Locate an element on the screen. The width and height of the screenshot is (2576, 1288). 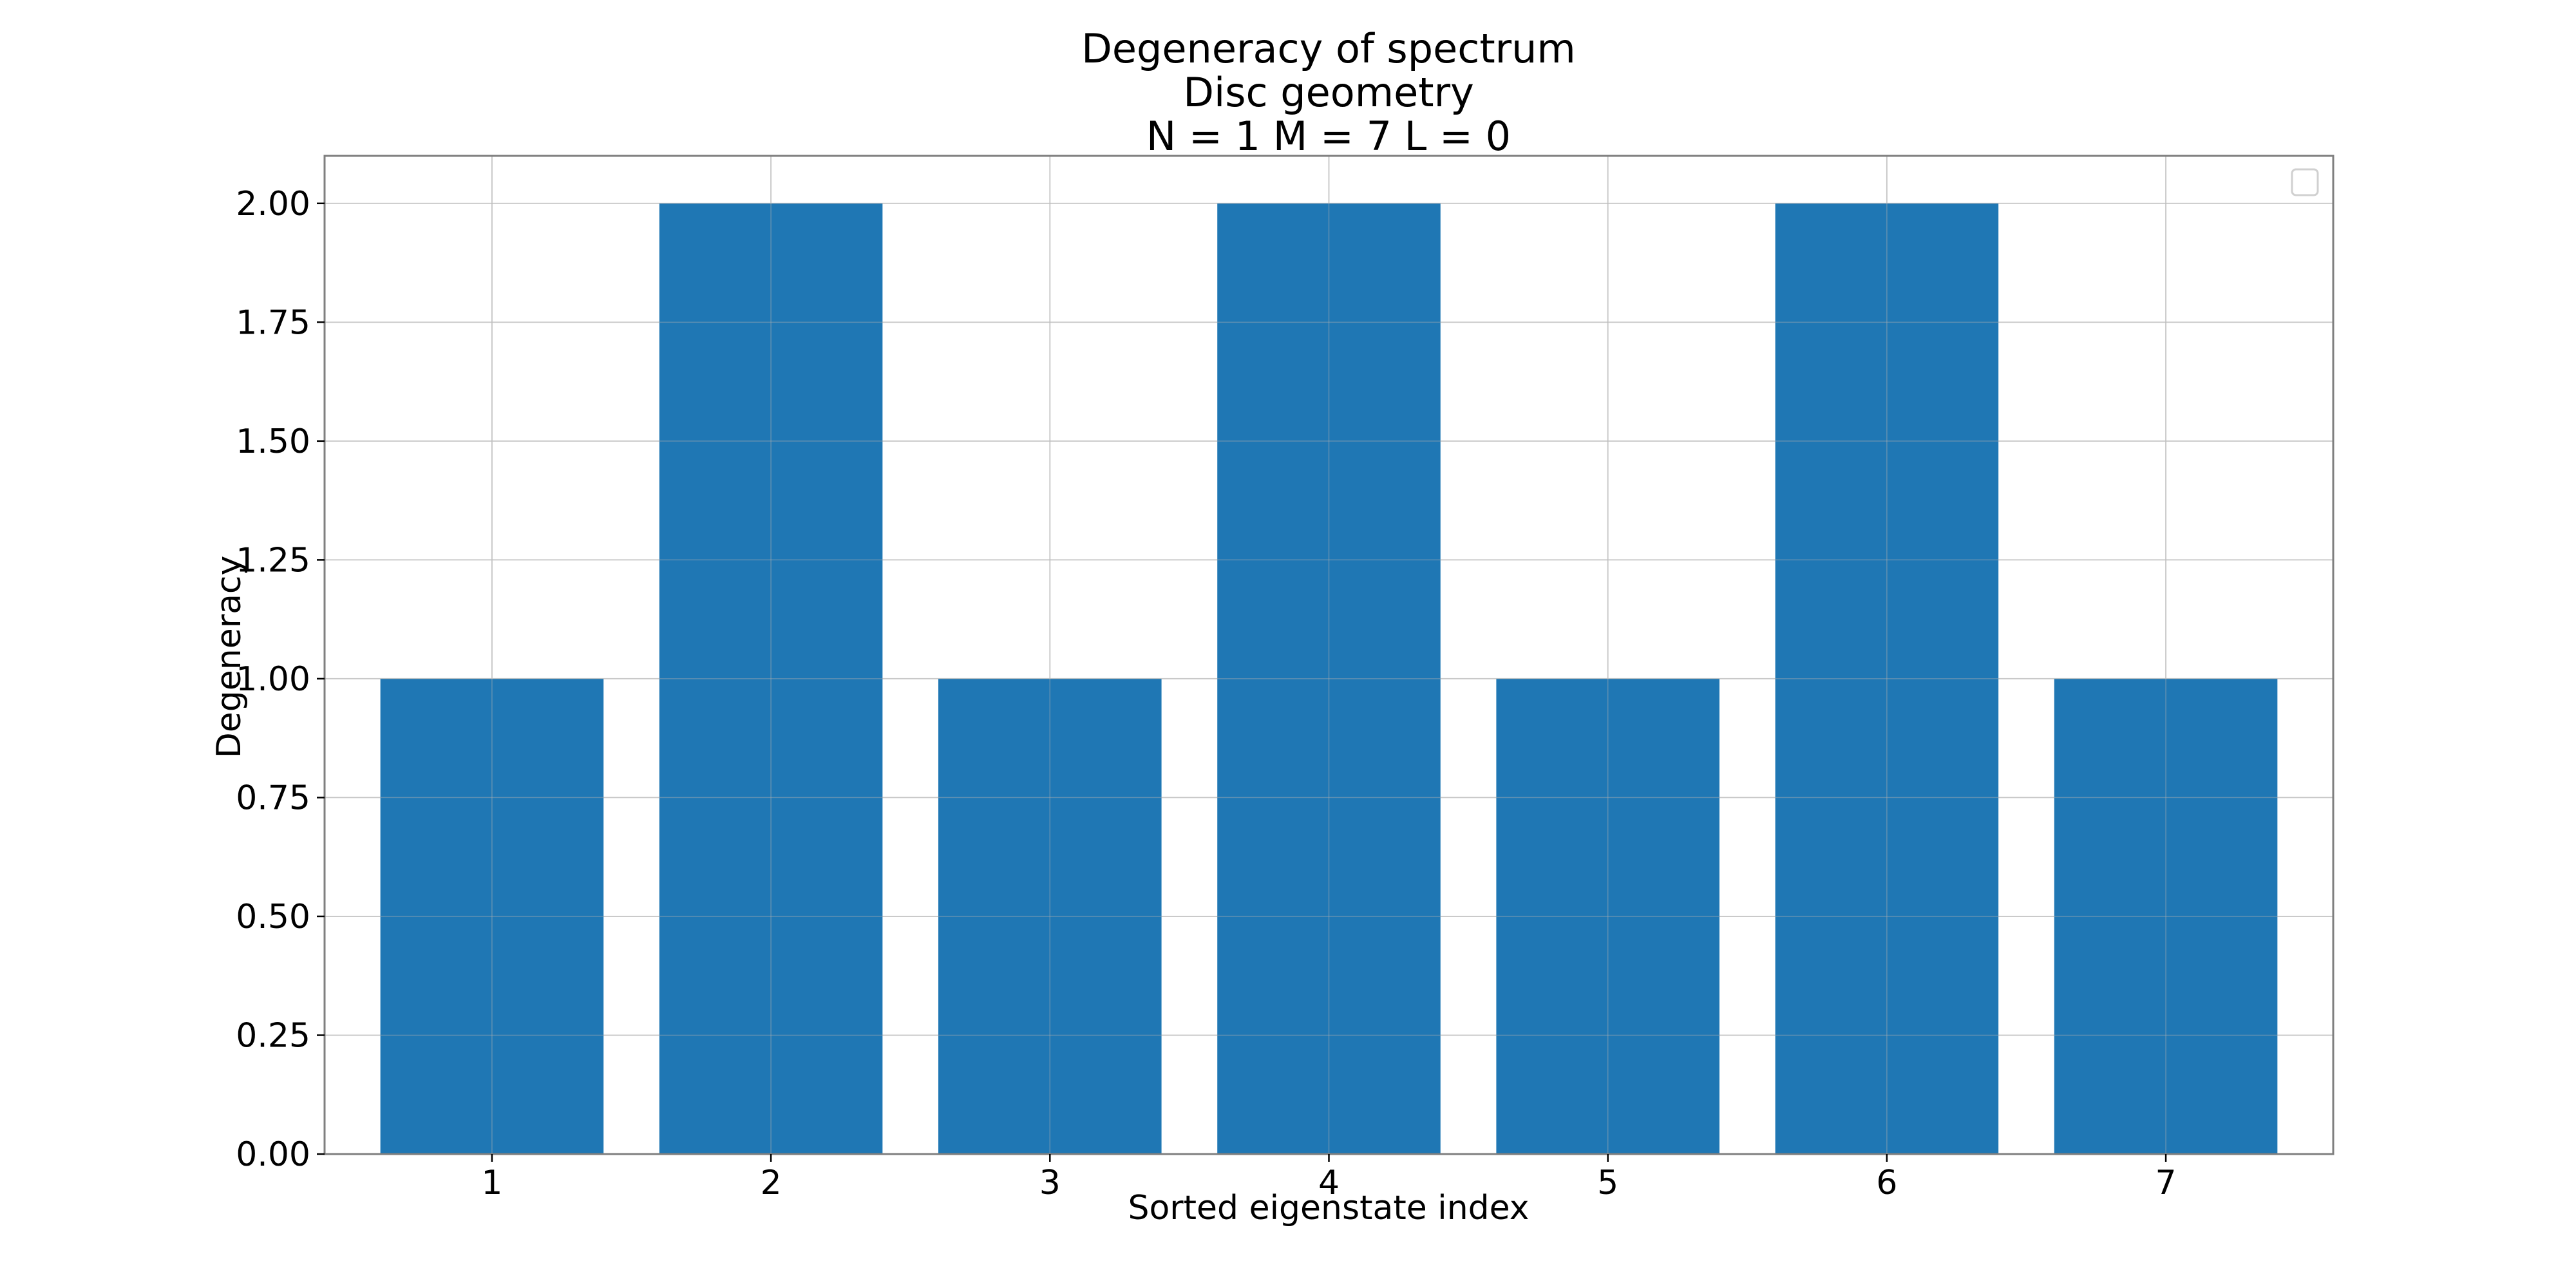
x-tick-label: 4 is located at coordinates (1329, 1183).